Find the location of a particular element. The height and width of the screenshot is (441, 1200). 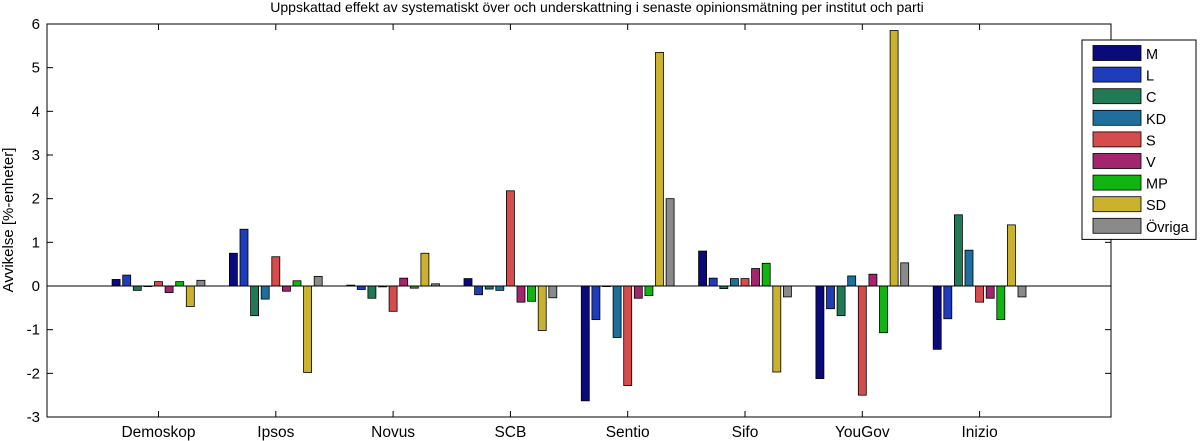

bar-l-inizio is located at coordinates (948, 302).